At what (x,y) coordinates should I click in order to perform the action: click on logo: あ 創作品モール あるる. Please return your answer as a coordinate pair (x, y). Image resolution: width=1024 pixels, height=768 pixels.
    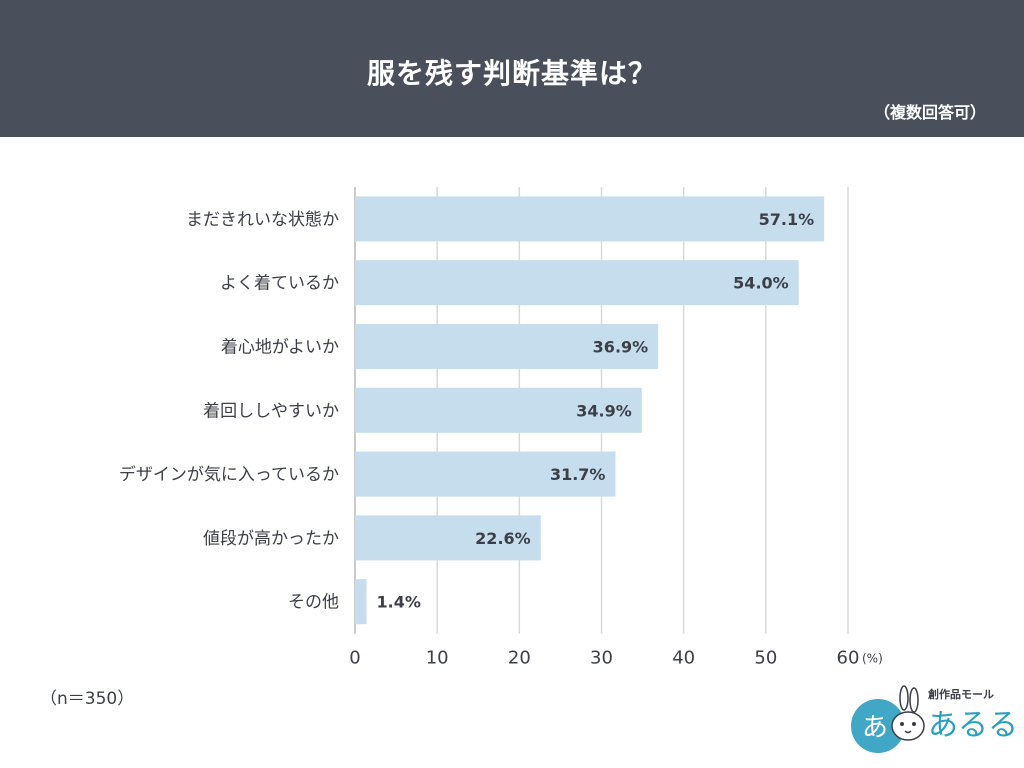
    Looking at the image, I should click on (933, 720).